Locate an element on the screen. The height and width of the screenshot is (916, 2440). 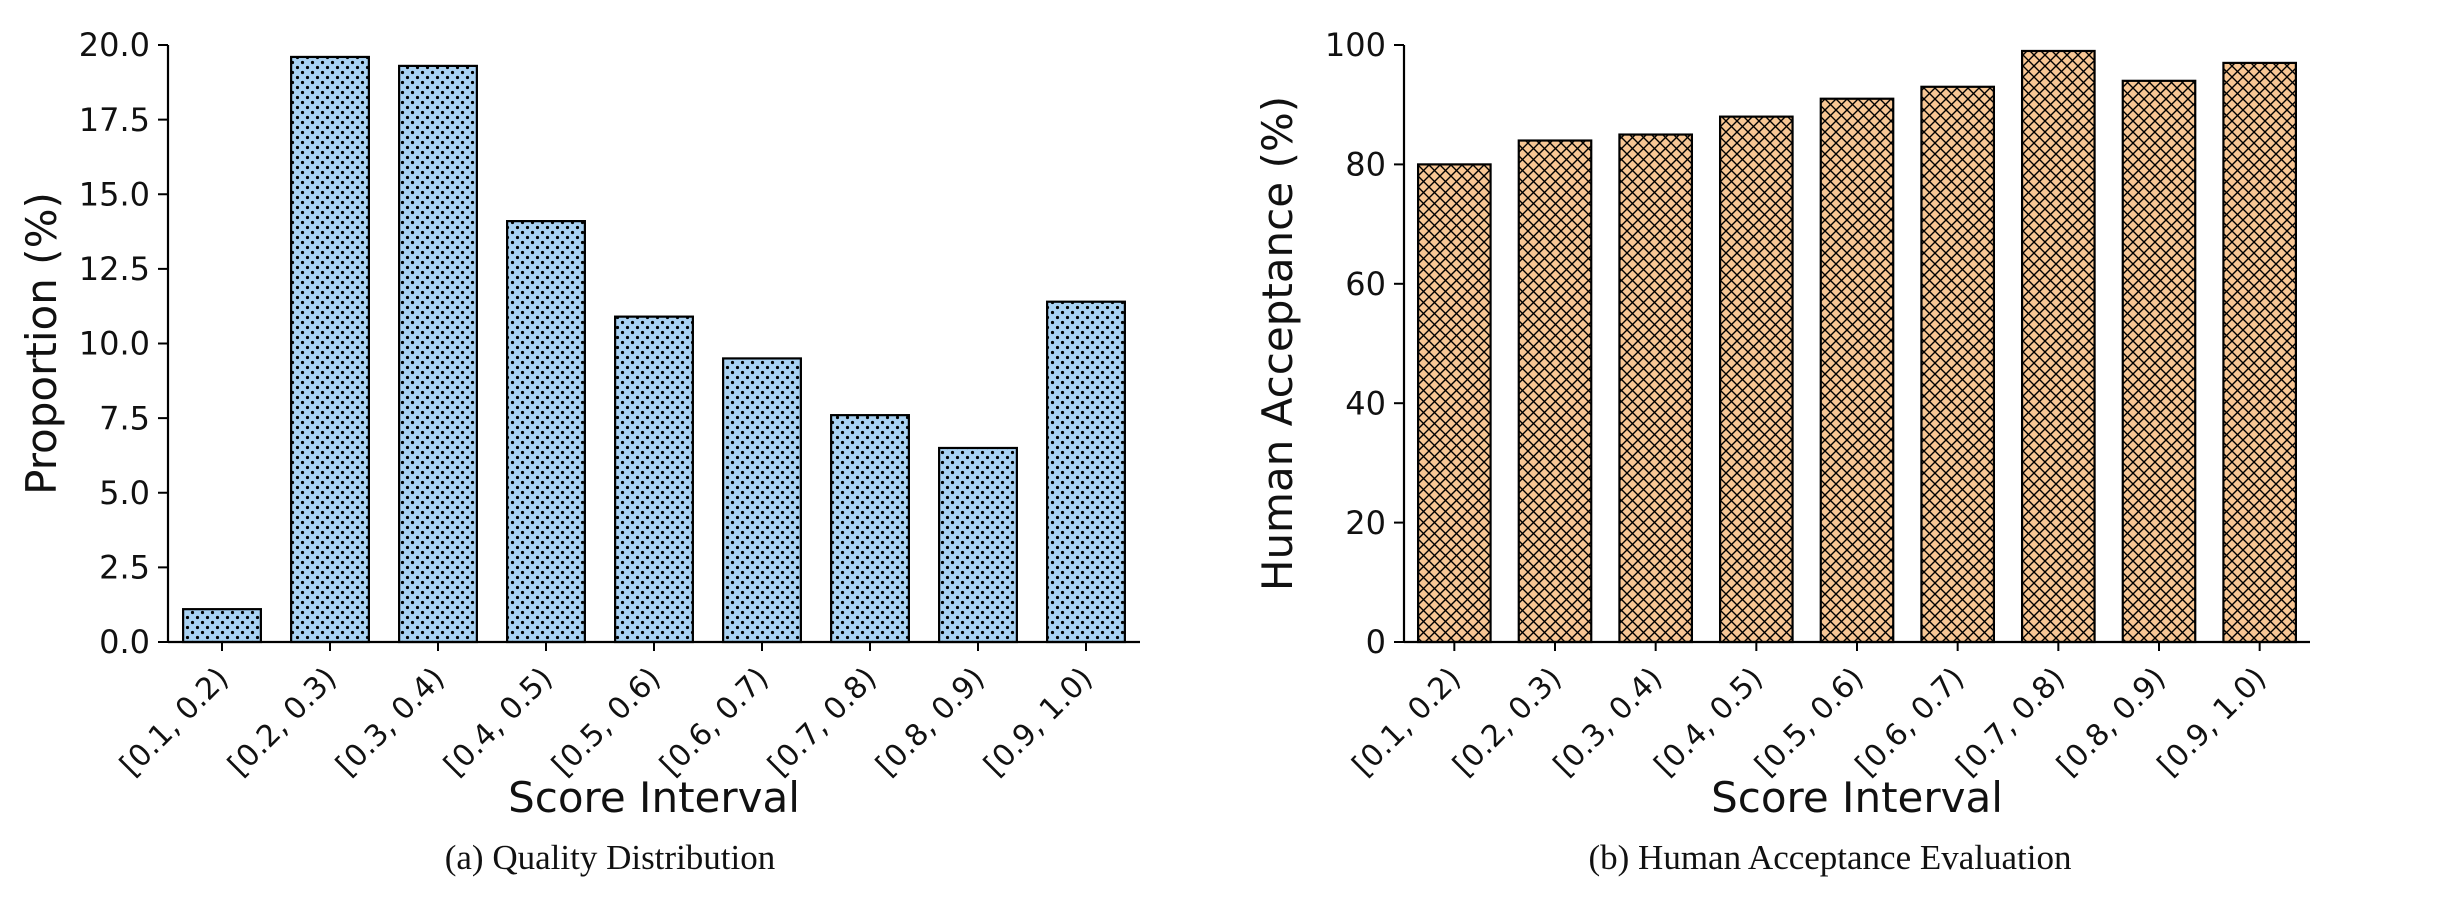
y-axis-label: Proportion (%) is located at coordinates (41, 343).